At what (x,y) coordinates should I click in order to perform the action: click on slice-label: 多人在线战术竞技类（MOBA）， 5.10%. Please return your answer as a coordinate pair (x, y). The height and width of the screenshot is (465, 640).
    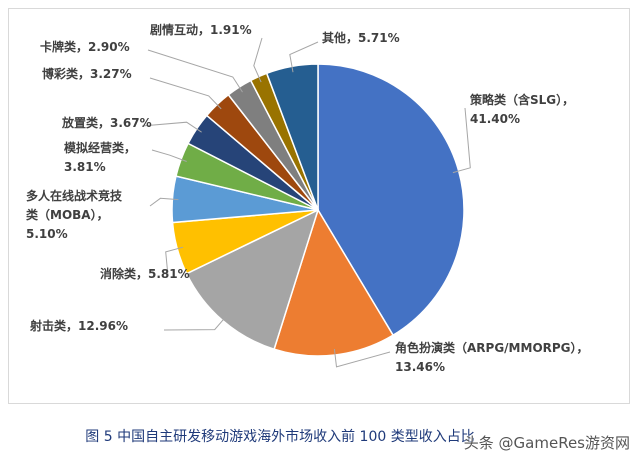
    Looking at the image, I should click on (74, 214).